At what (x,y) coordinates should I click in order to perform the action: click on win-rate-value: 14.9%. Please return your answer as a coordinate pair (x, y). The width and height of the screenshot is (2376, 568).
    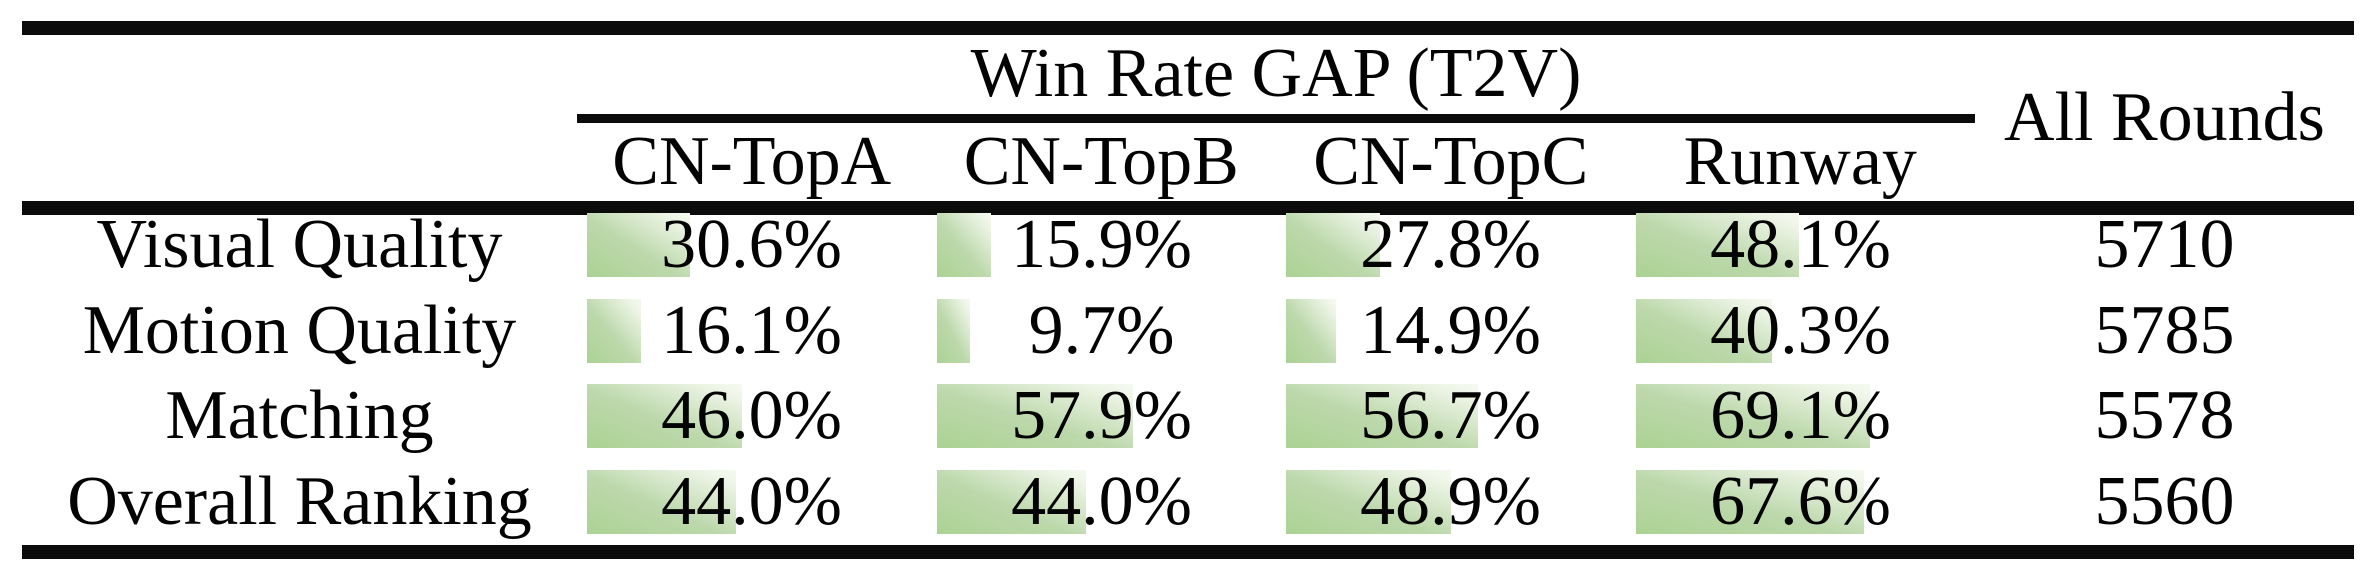
    Looking at the image, I should click on (1450, 330).